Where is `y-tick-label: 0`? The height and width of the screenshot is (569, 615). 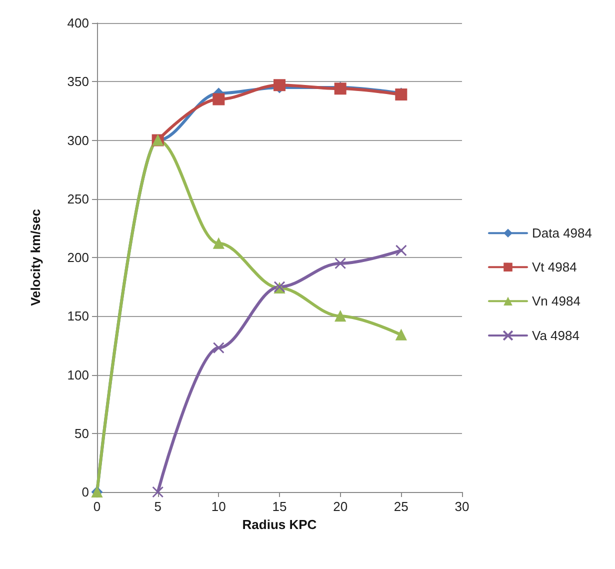
y-tick-label: 0 is located at coordinates (85, 492).